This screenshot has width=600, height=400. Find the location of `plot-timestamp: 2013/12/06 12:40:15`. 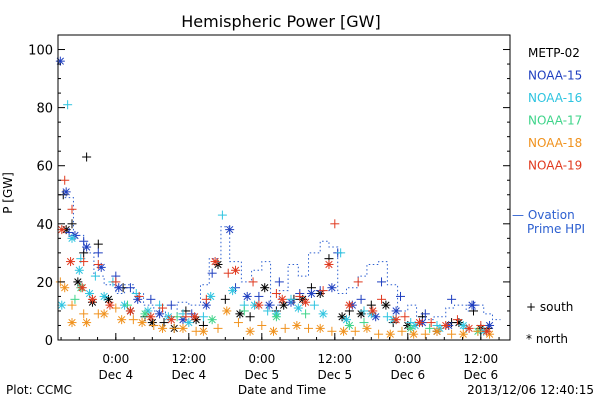

plot-timestamp: 2013/12/06 12:40:15 is located at coordinates (530, 390).